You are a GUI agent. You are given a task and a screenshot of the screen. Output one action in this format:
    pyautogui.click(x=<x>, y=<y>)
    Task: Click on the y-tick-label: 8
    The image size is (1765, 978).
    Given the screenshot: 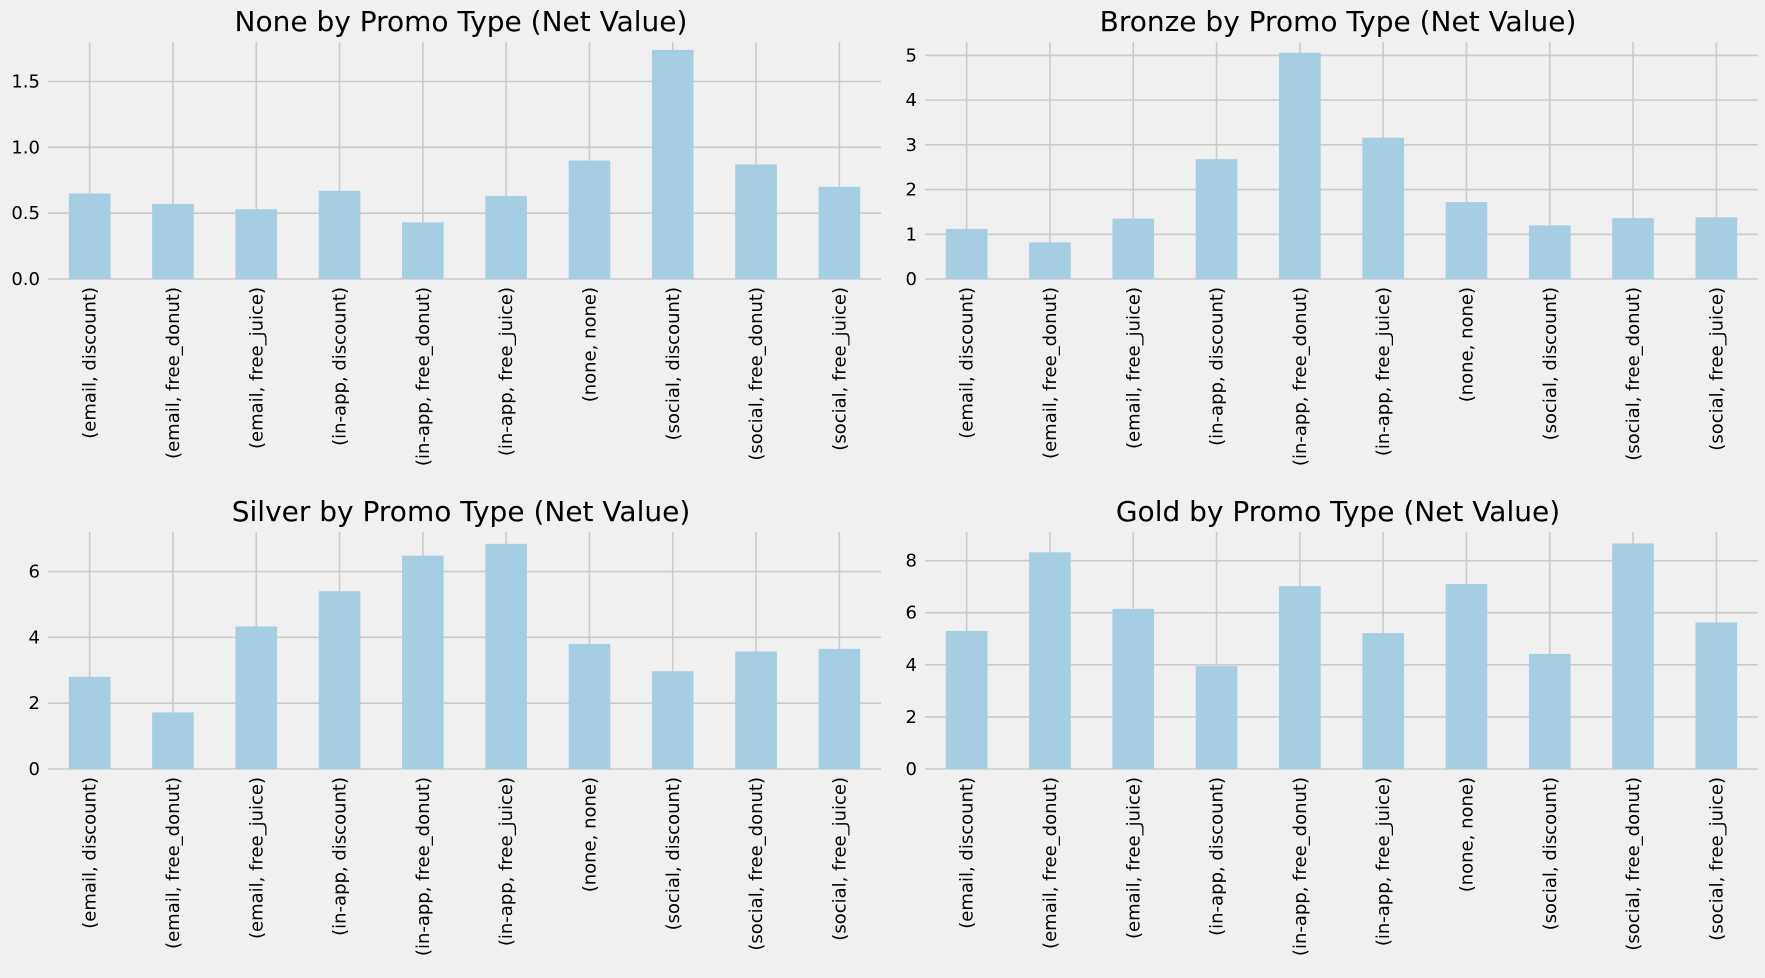 What is the action you would take?
    pyautogui.click(x=911, y=561)
    